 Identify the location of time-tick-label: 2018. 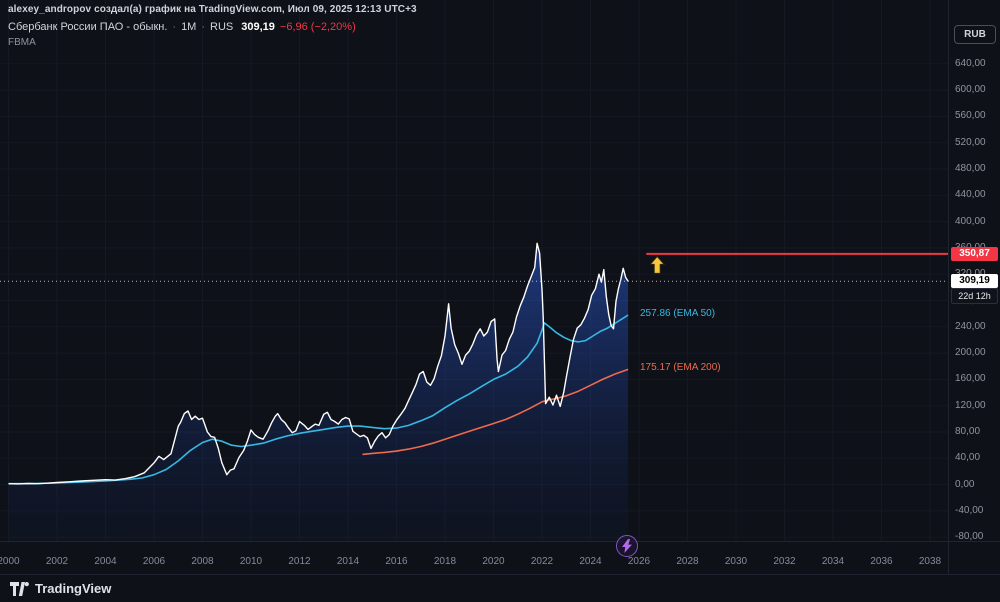
(445, 561).